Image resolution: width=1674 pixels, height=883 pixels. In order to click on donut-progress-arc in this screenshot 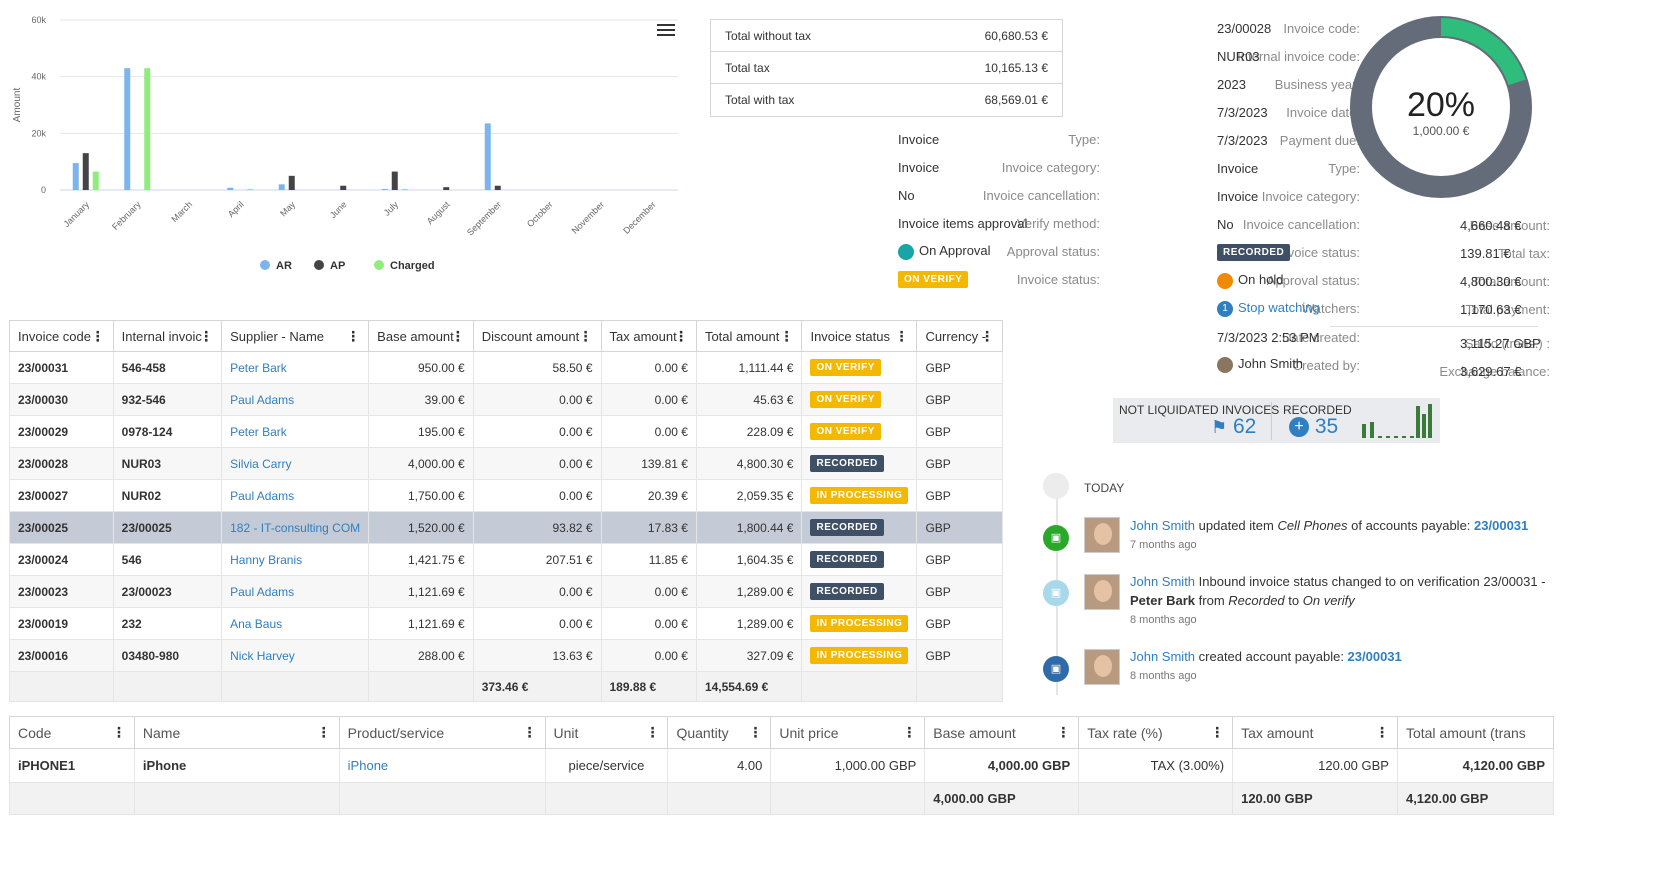, I will do `click(1441, 107)`.